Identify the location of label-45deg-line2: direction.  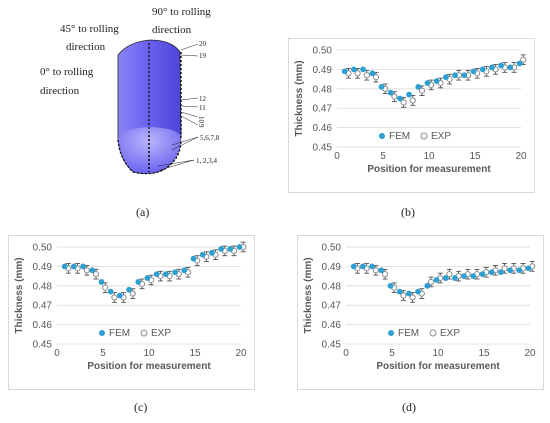
(86, 47).